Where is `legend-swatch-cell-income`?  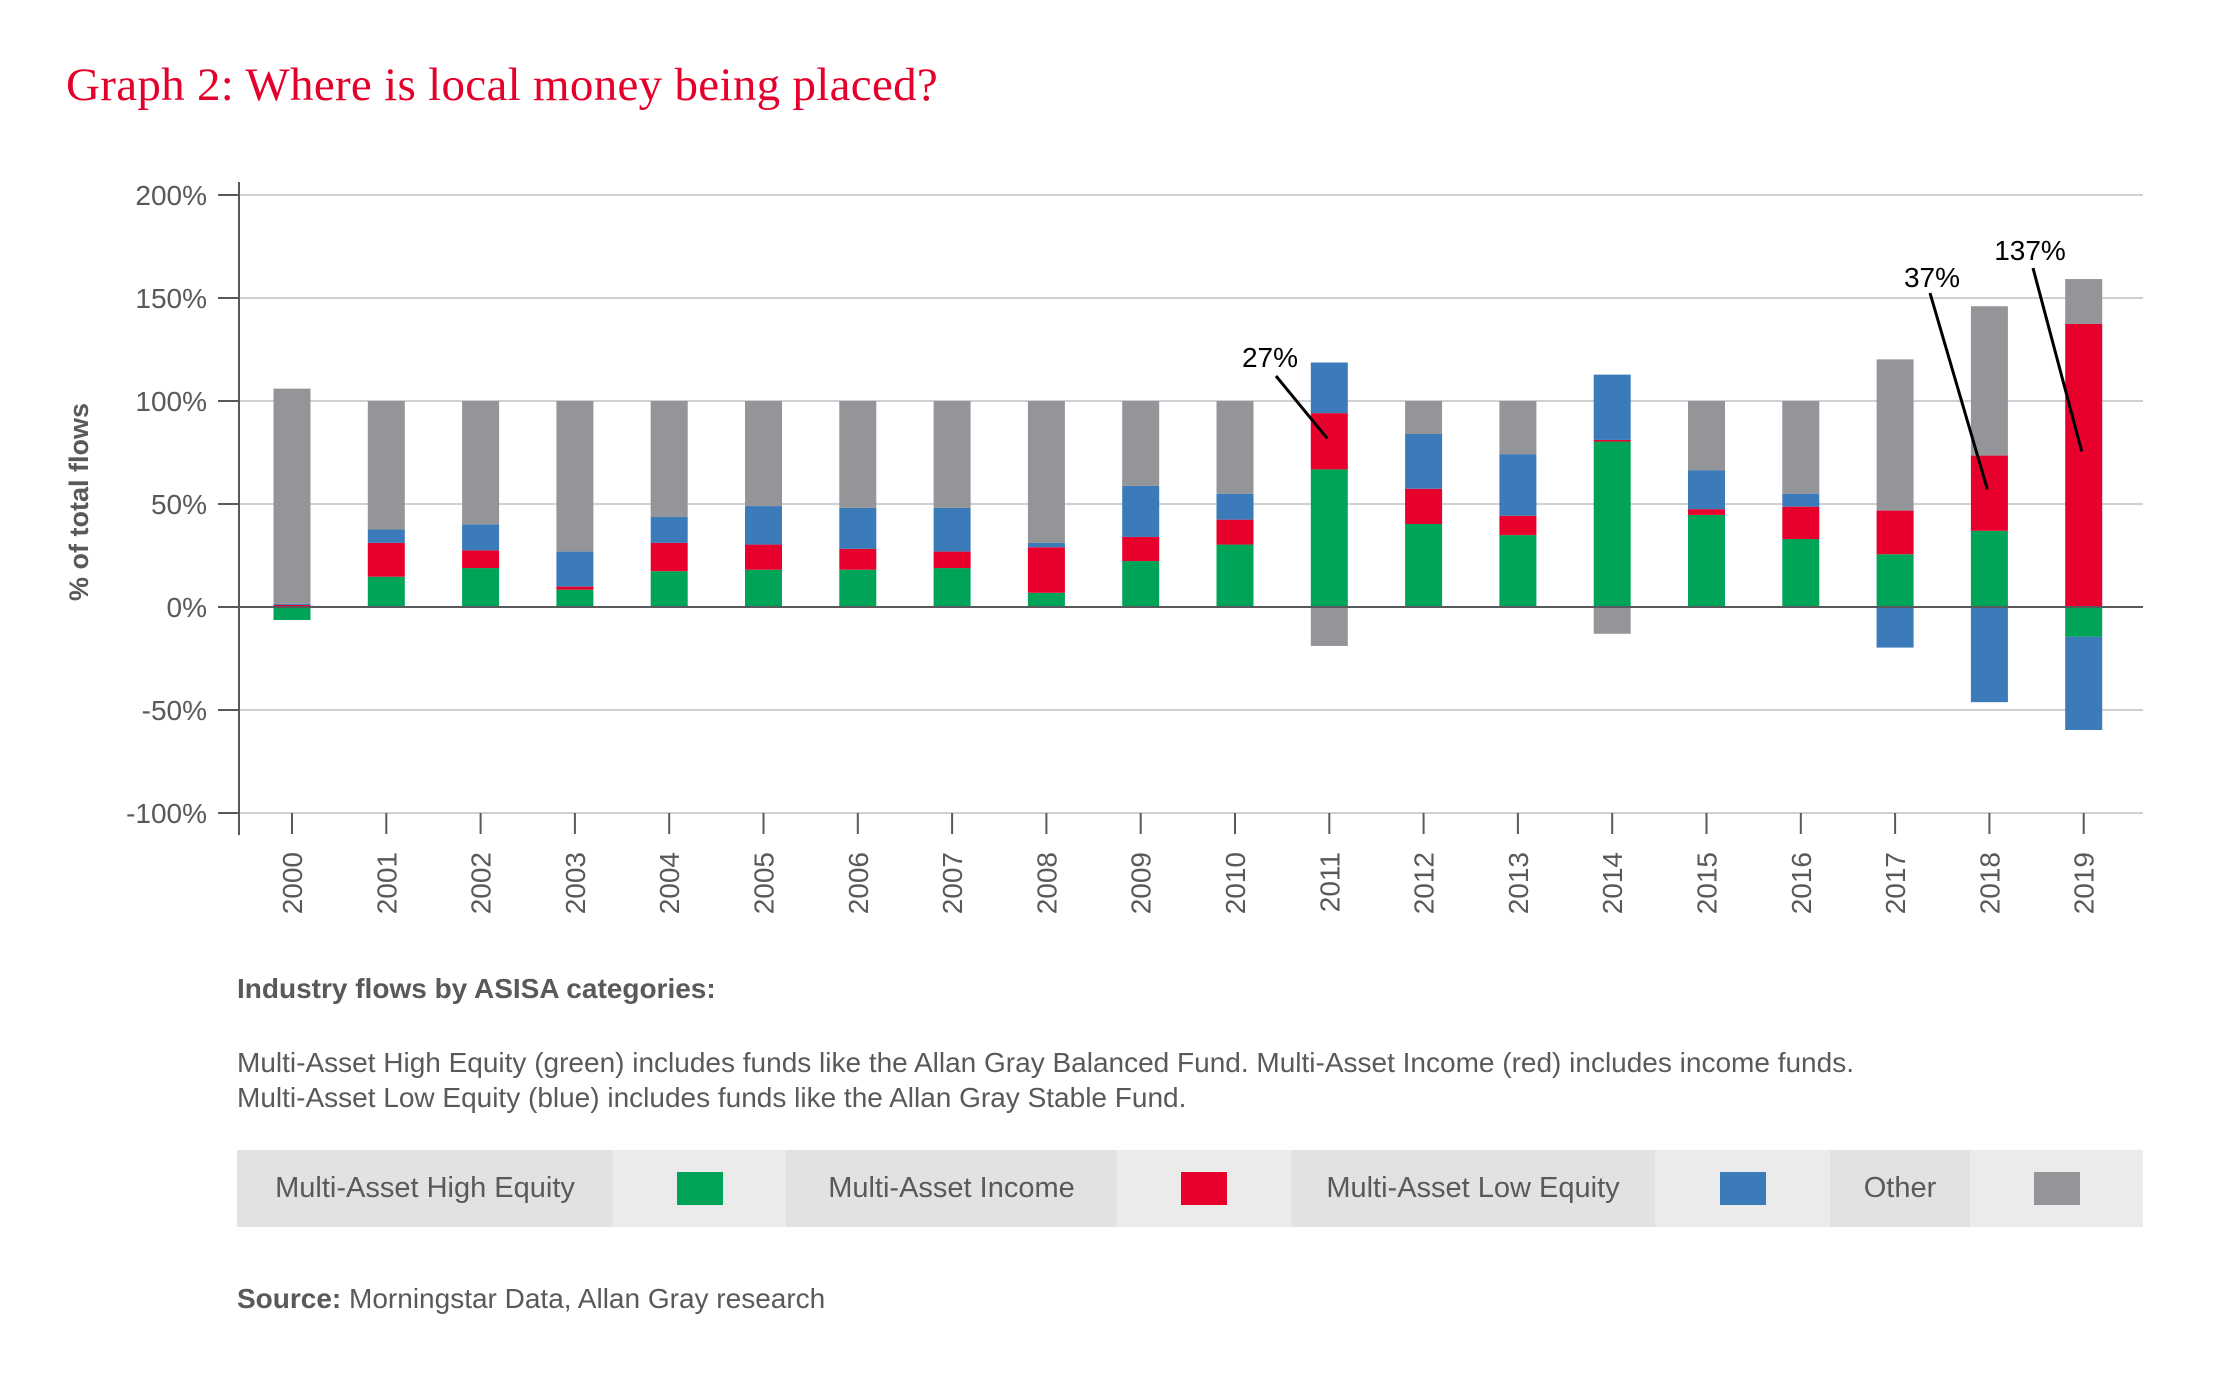 legend-swatch-cell-income is located at coordinates (1204, 1188).